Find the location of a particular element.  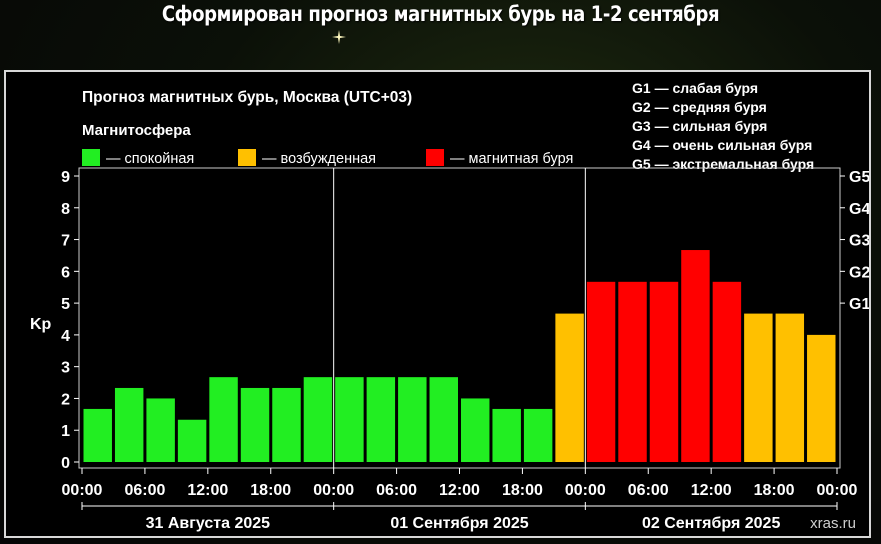

legend-heading: Магнитосфера is located at coordinates (136, 130).